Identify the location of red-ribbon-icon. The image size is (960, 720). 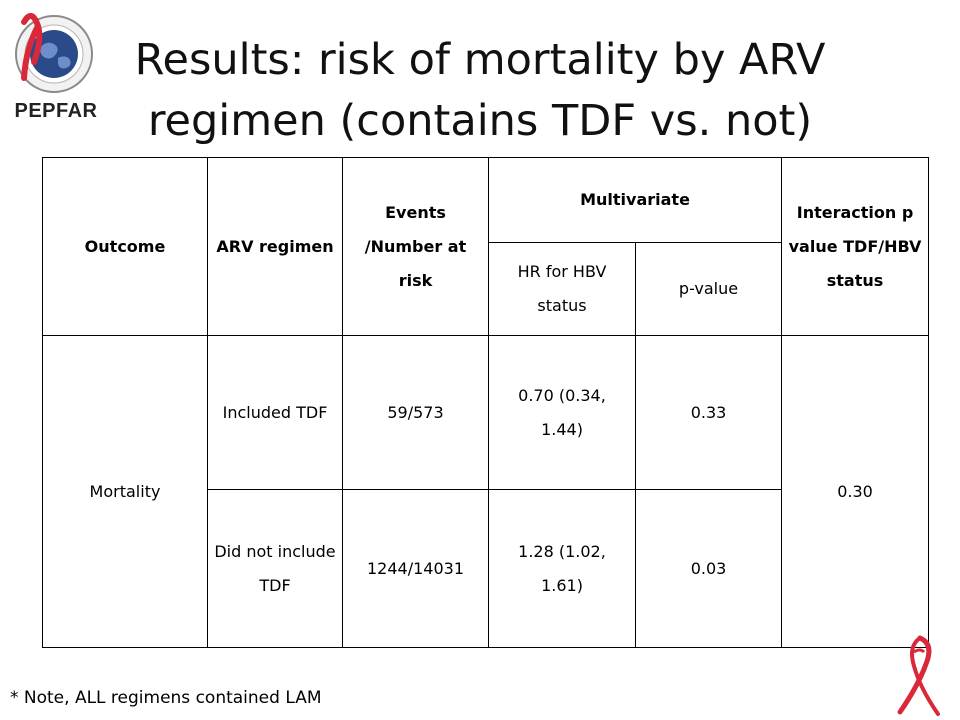
(918, 675).